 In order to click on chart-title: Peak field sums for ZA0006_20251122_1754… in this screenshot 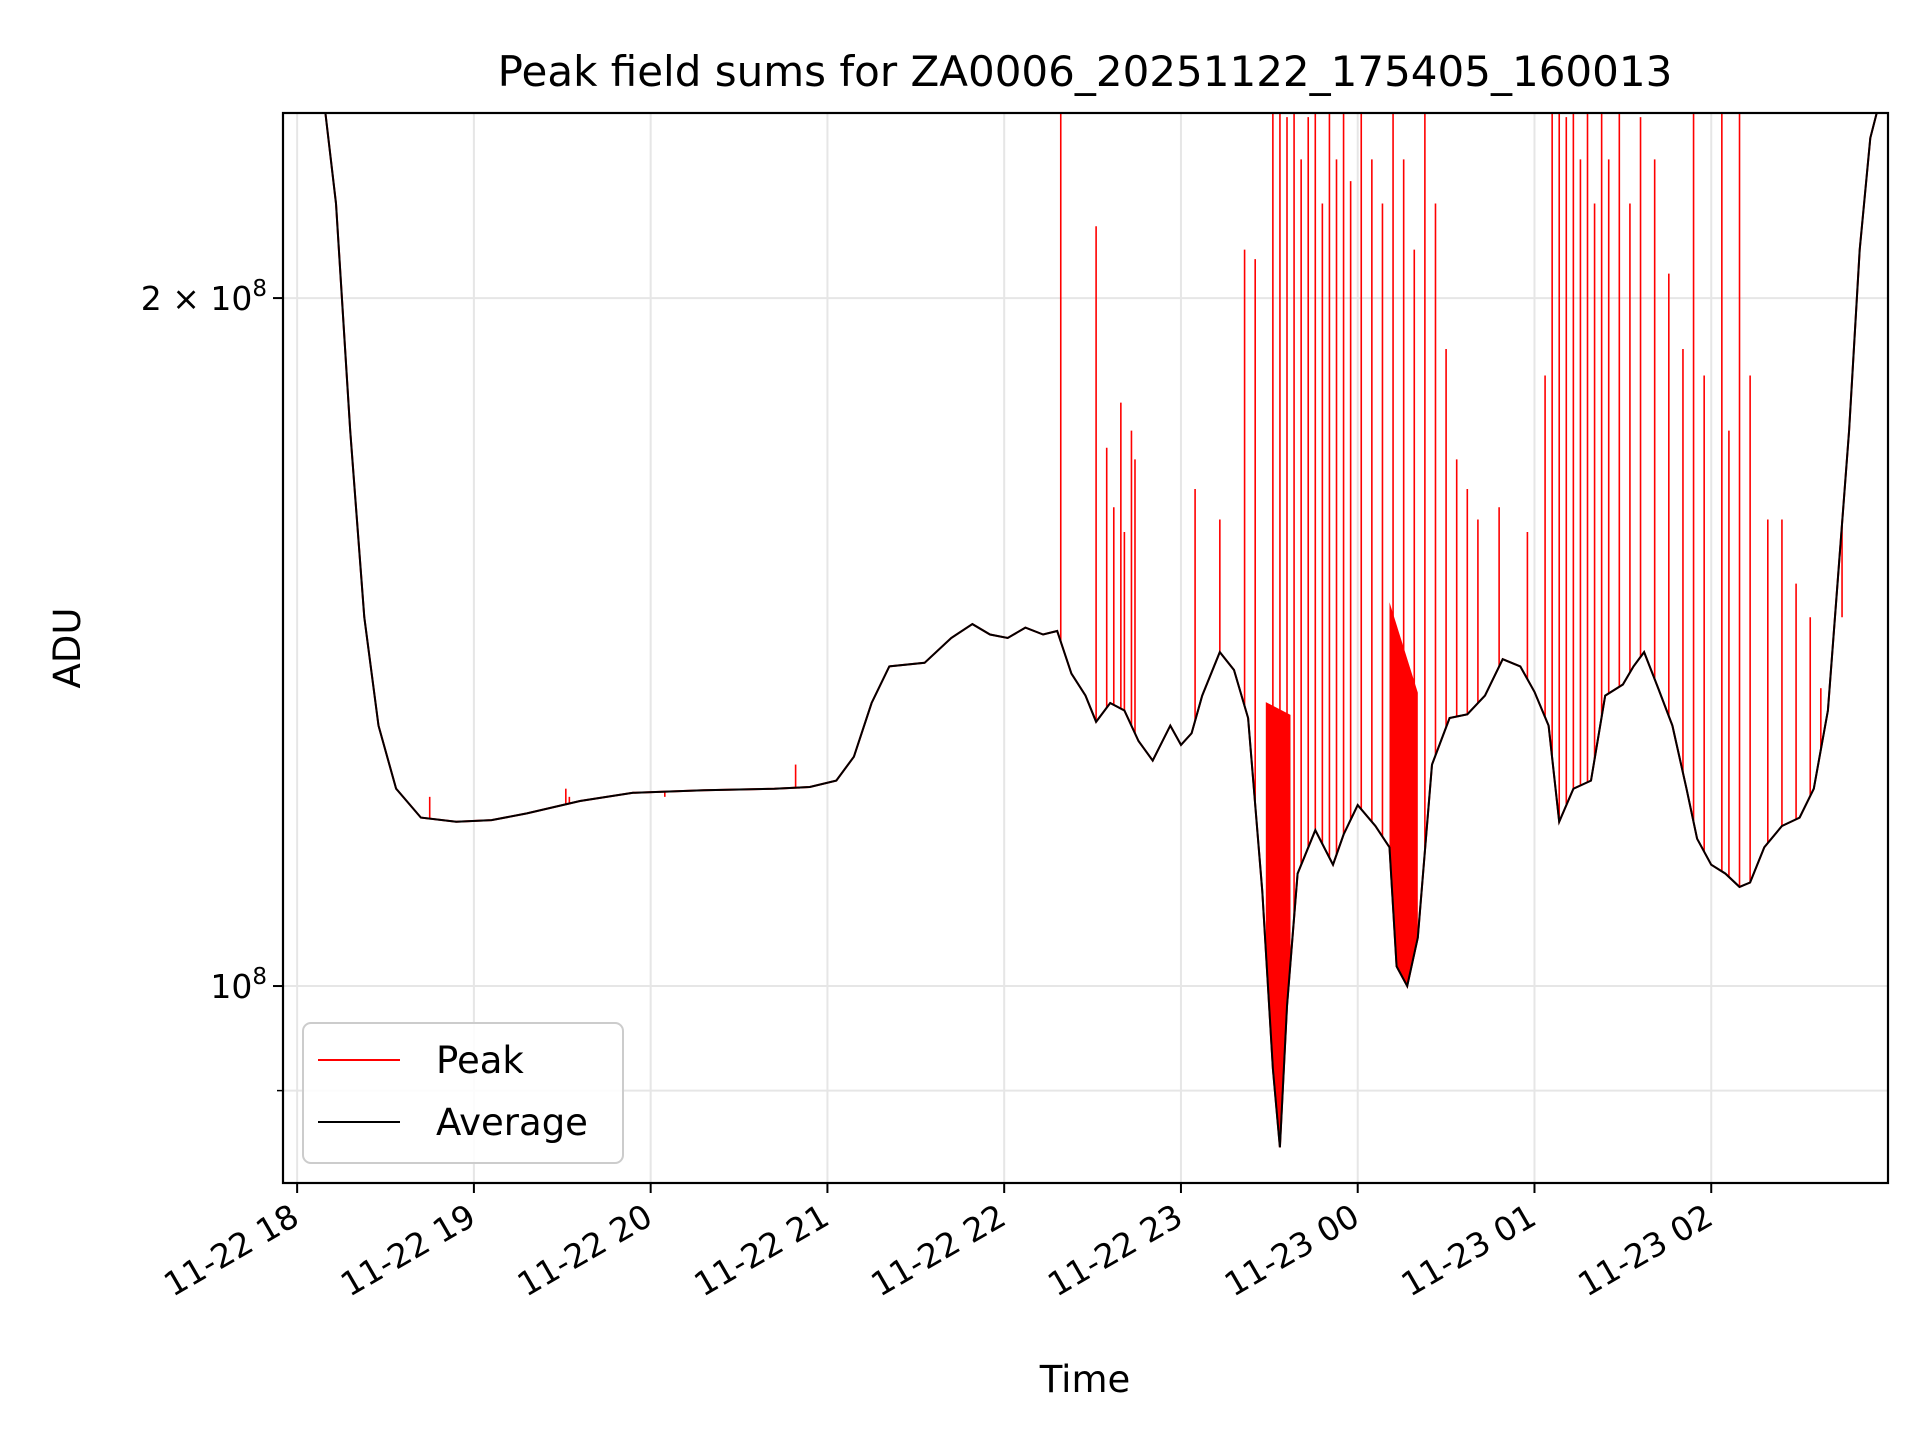, I will do `click(1085, 71)`.